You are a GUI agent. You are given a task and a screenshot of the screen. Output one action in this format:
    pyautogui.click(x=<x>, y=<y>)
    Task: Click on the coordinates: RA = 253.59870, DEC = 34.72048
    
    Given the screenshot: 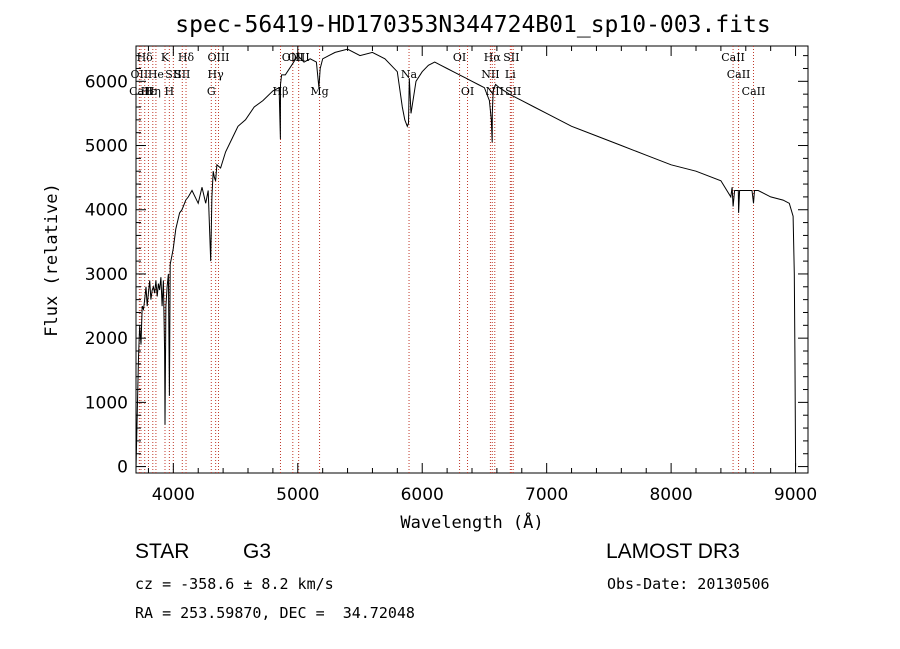 What is the action you would take?
    pyautogui.click(x=275, y=613)
    